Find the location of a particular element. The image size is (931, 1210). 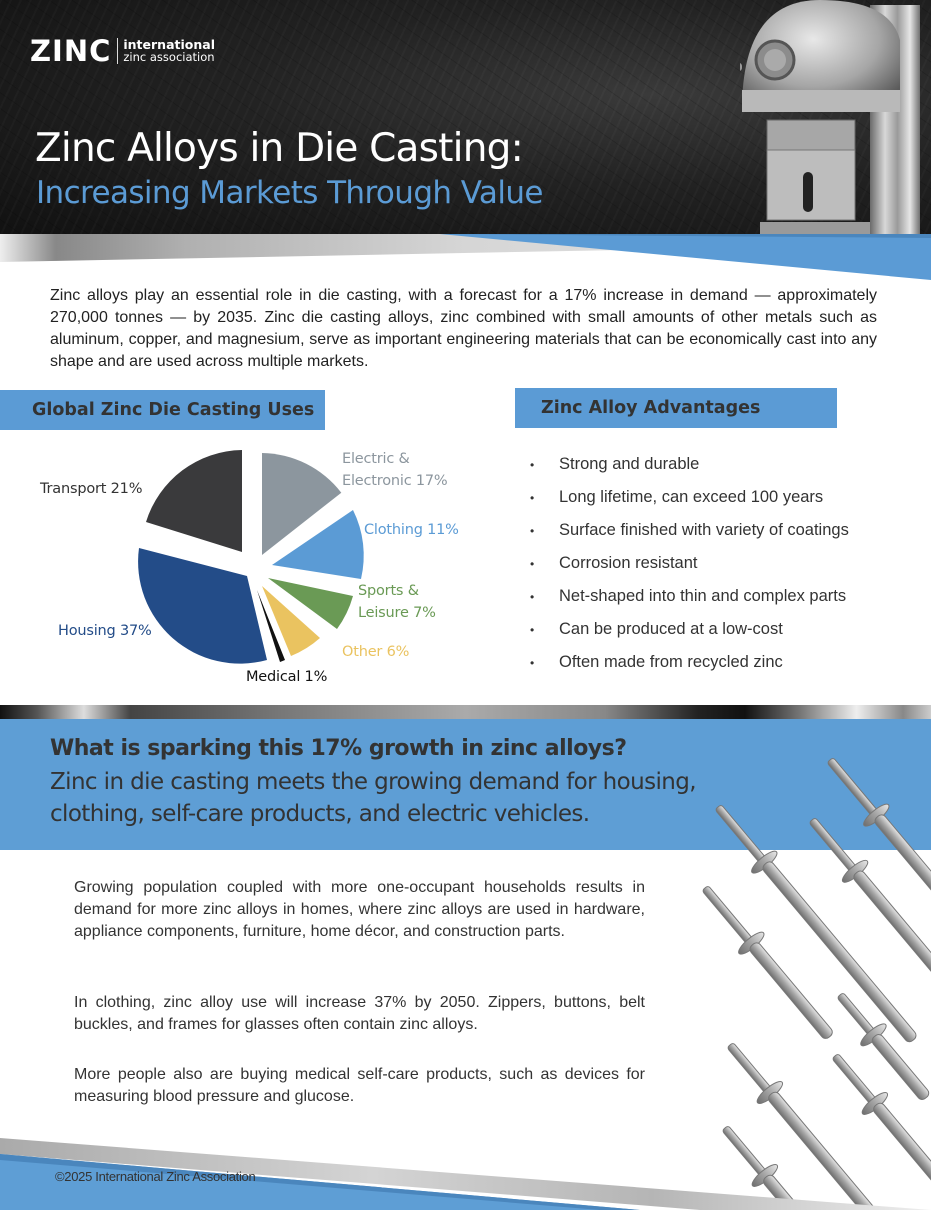

pie-slice-electric is located at coordinates (302, 504).